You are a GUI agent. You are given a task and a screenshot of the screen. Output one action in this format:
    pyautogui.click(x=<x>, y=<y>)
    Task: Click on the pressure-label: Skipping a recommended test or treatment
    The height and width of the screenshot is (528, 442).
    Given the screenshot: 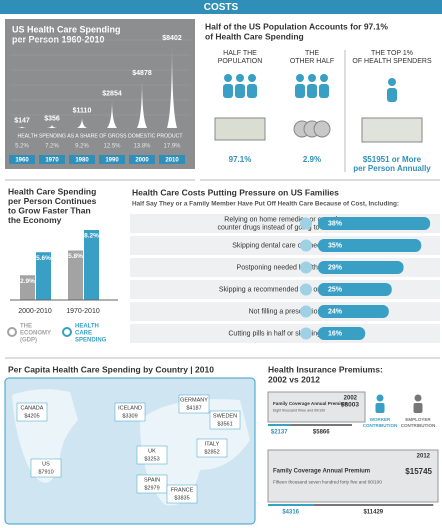 What is the action you would take?
    pyautogui.click(x=285, y=289)
    